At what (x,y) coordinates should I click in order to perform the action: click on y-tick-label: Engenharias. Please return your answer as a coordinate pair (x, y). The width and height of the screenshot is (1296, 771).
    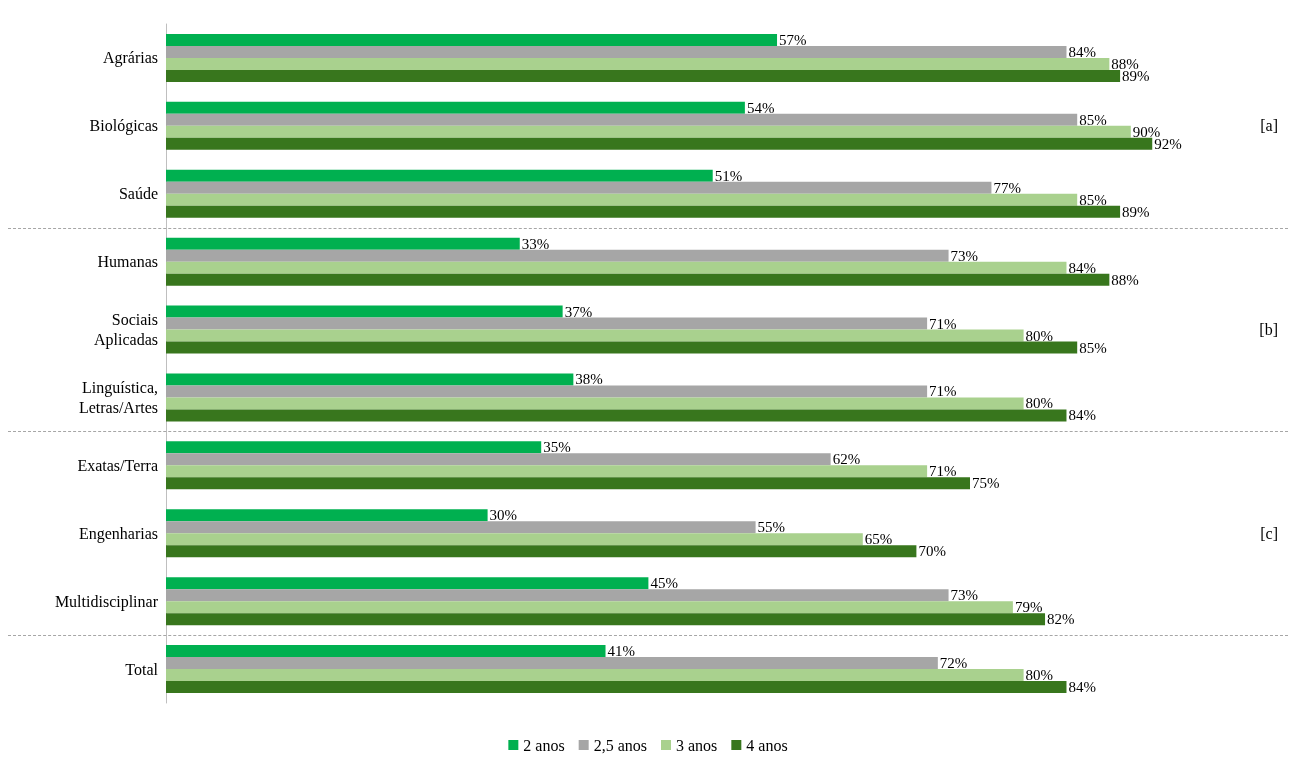
    Looking at the image, I should click on (118, 533).